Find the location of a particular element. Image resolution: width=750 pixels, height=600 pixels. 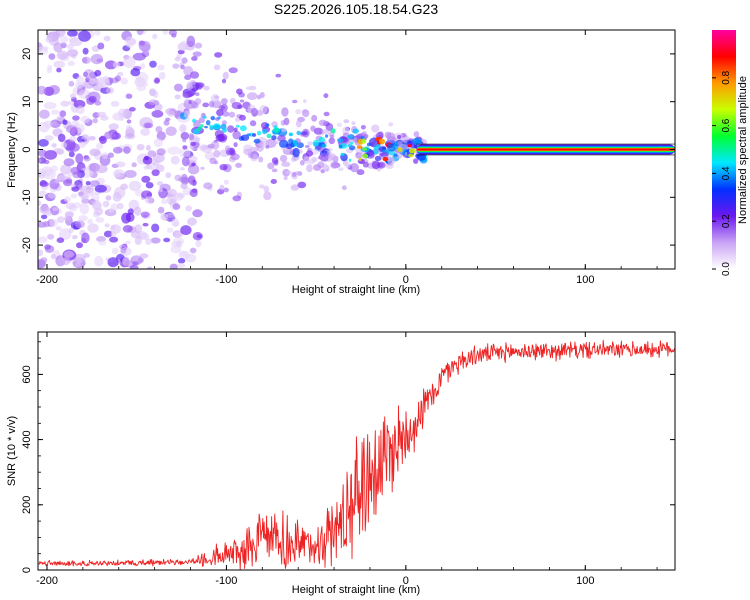

y-tick-label: 200 is located at coordinates (27, 505).